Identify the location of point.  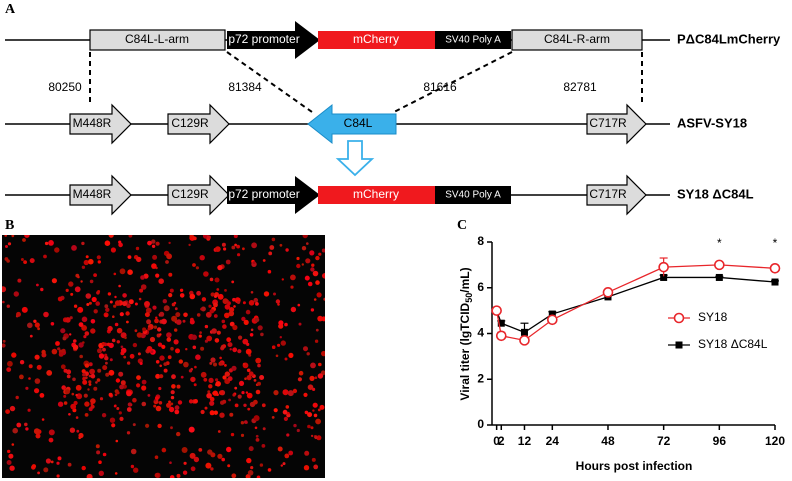
(524, 332).